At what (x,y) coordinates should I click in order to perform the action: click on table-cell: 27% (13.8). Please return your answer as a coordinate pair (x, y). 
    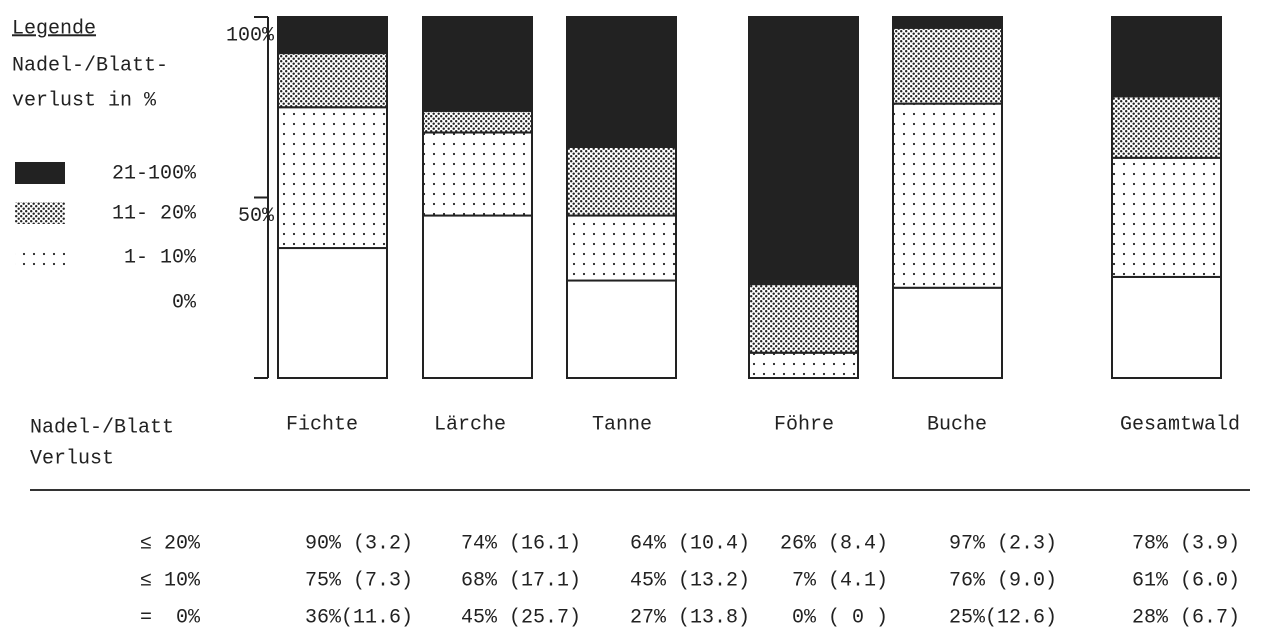
    Looking at the image, I should click on (690, 617).